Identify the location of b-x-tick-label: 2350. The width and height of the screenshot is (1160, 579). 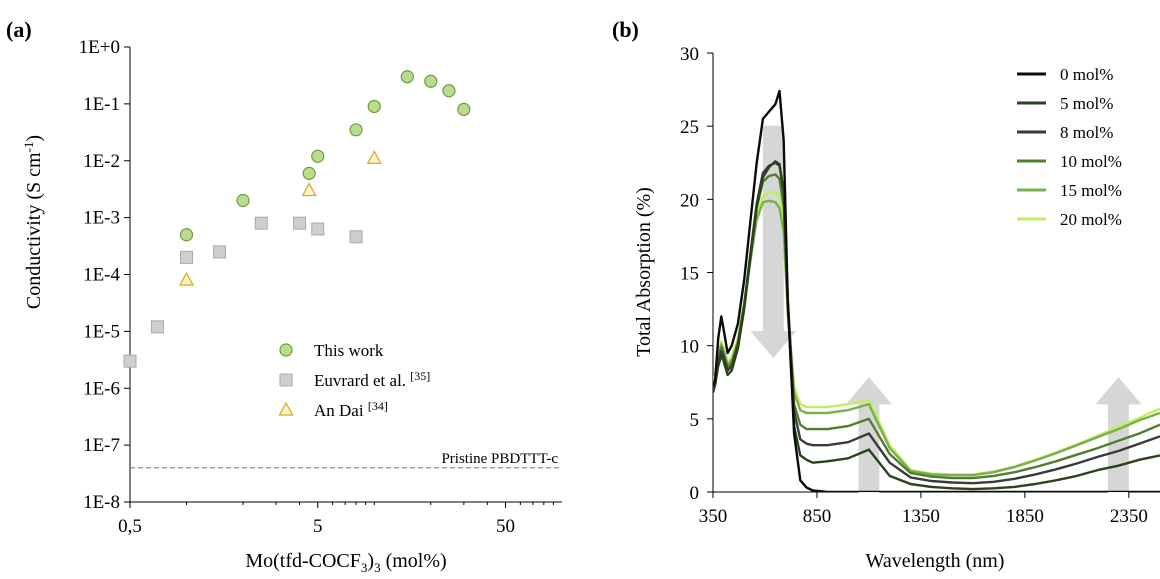
(1129, 516).